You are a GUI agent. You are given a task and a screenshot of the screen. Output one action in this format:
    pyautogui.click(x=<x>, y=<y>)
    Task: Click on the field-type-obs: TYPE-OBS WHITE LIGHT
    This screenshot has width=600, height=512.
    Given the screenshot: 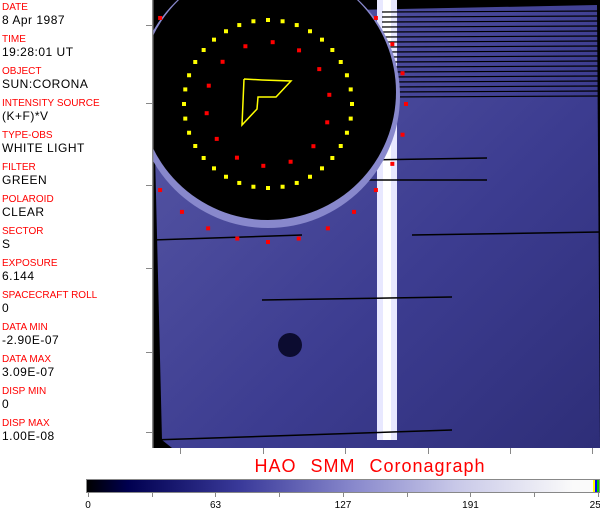 What is the action you would take?
    pyautogui.click(x=43, y=142)
    